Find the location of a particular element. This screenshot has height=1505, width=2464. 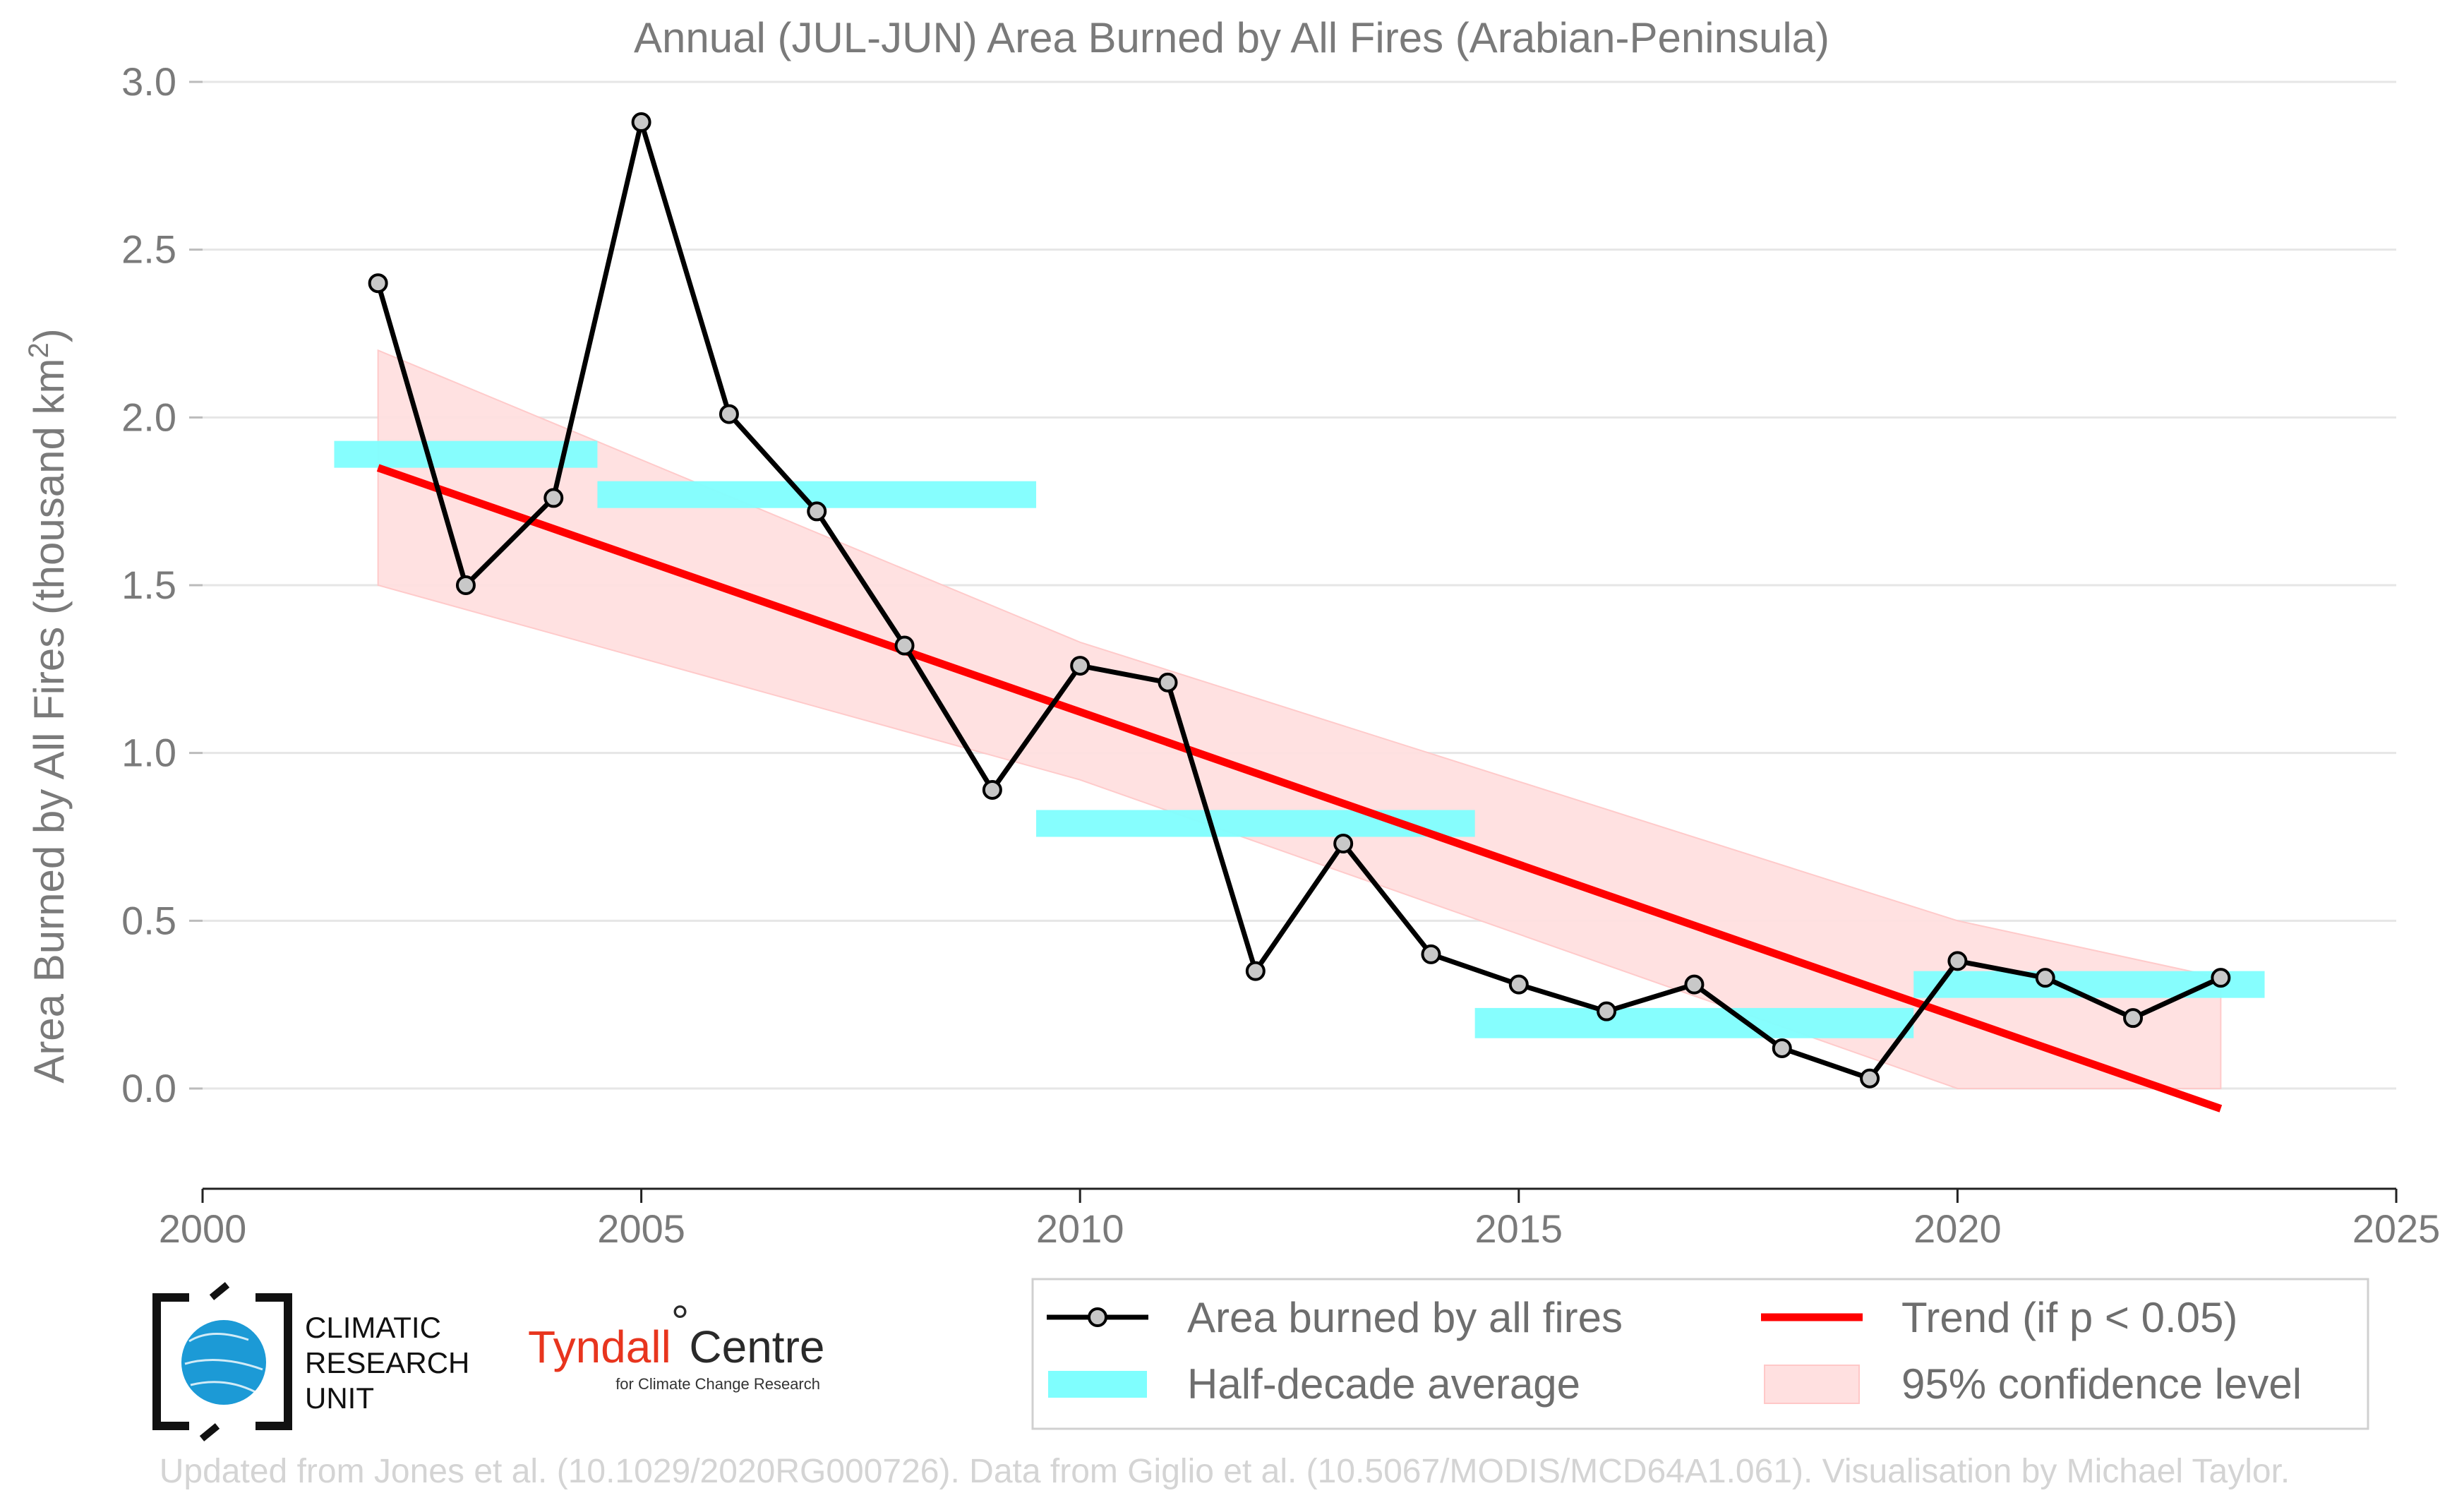

data-point-2008 is located at coordinates (904, 645).